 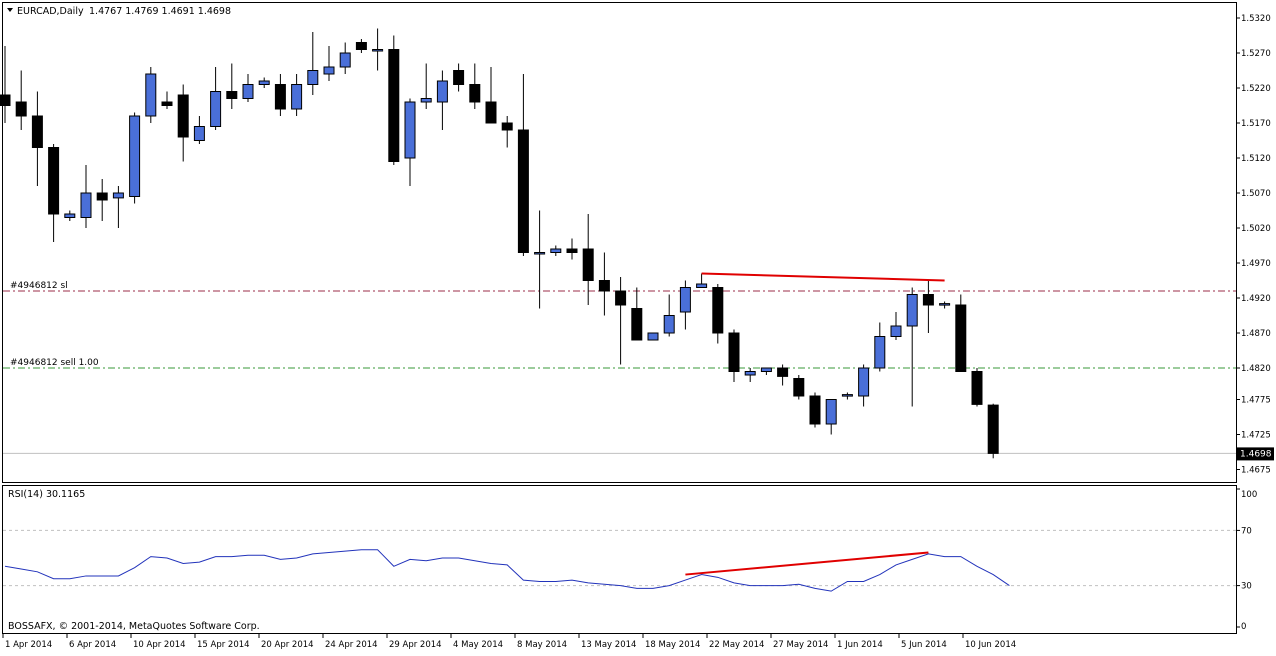 I want to click on date-tick-label: 15 Apr 2014, so click(x=223, y=645).